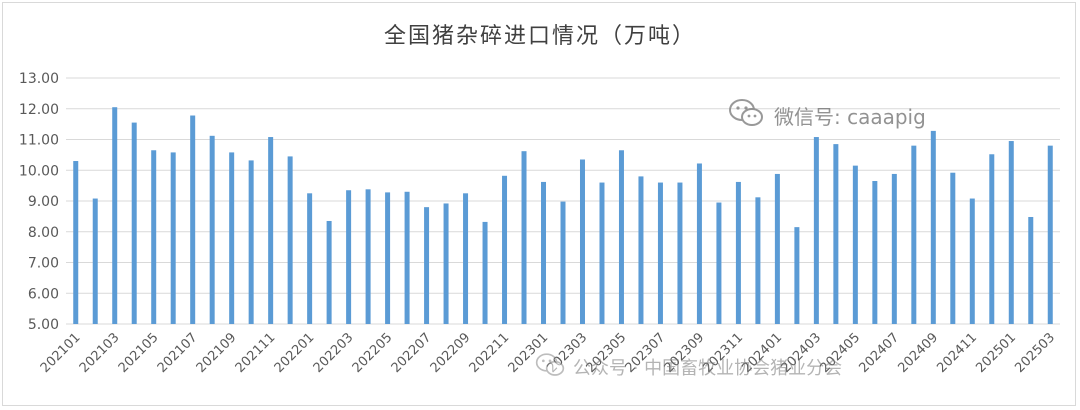 The image size is (1080, 410). Describe the element at coordinates (373, 353) in the screenshot. I see `x-tick-label: 202205` at that location.